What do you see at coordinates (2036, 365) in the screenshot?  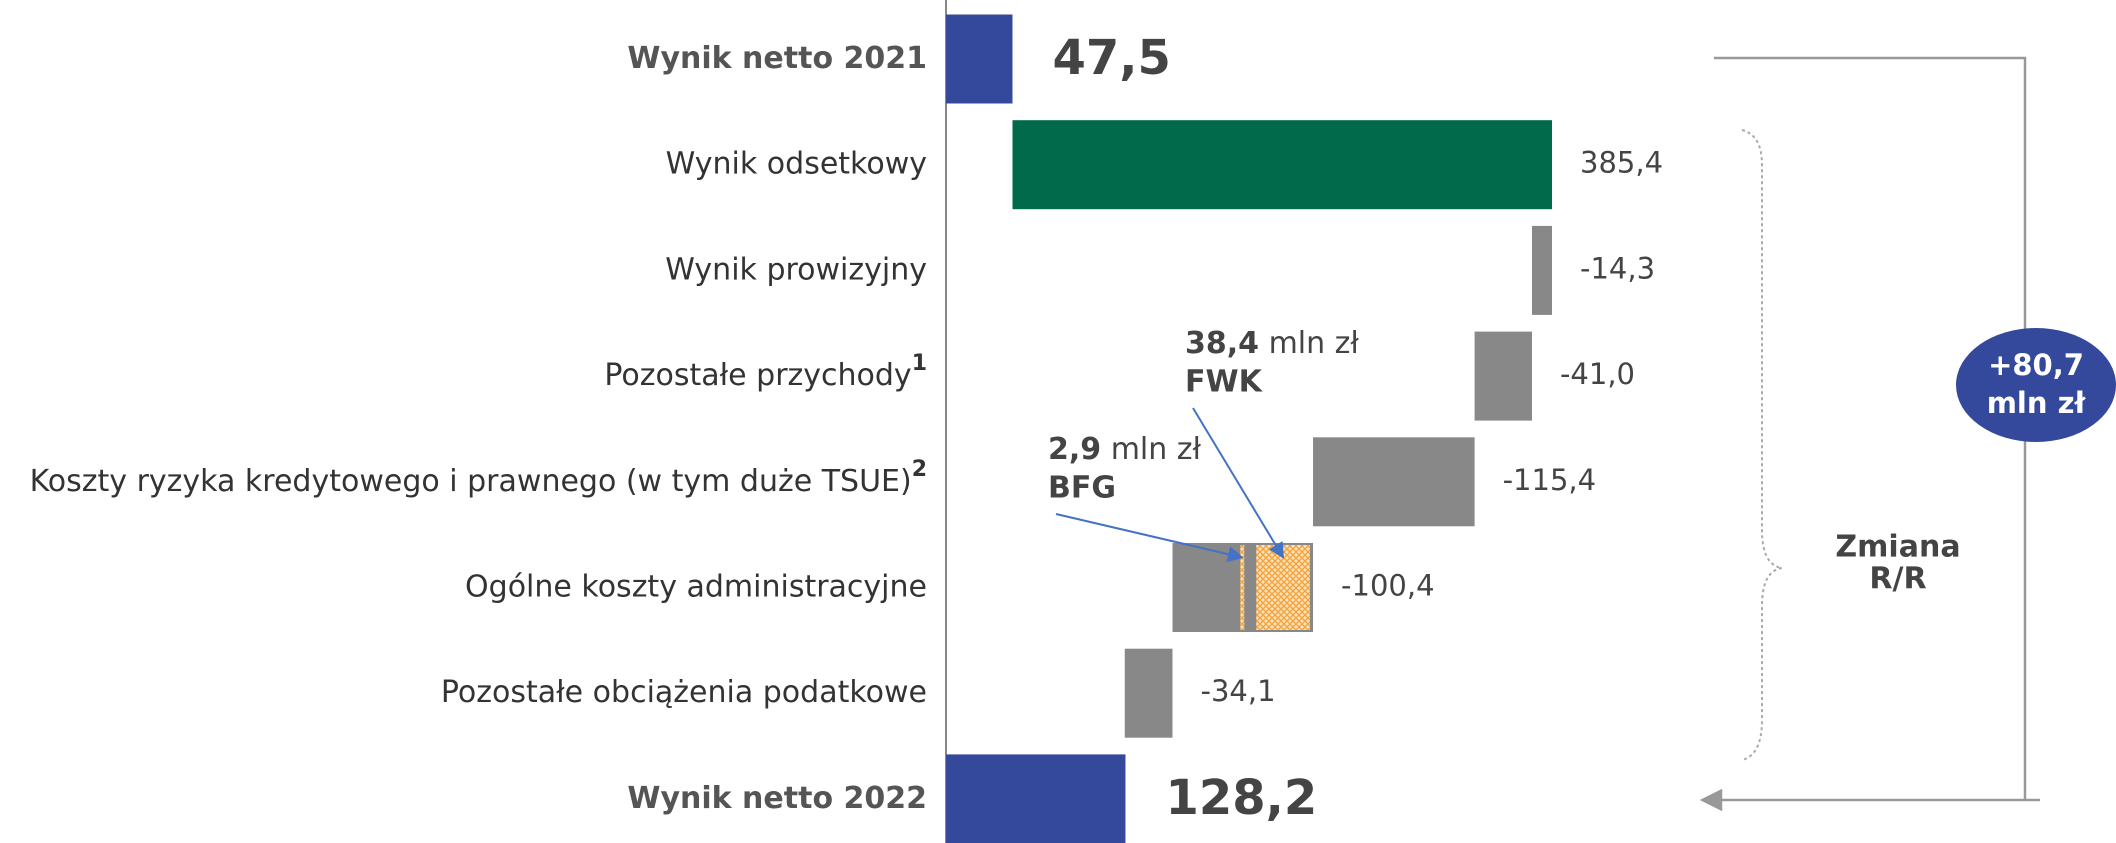 I see `change-value: +80,7` at bounding box center [2036, 365].